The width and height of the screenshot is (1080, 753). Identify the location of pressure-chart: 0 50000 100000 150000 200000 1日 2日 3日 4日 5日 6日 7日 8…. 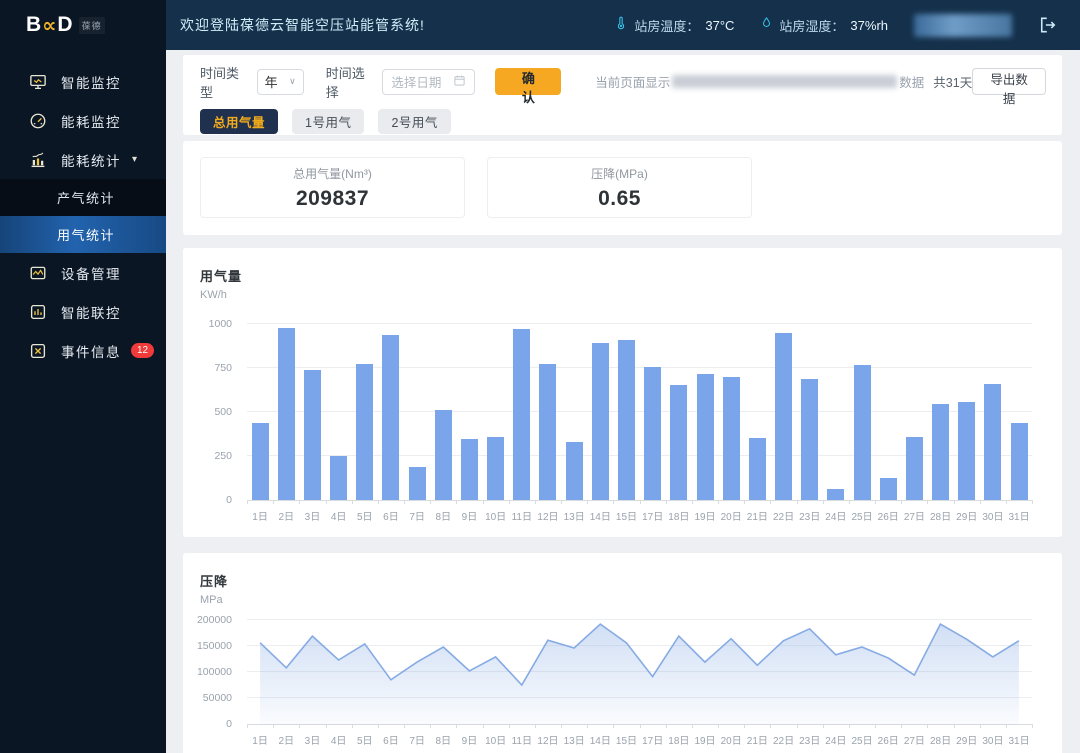
(629, 680).